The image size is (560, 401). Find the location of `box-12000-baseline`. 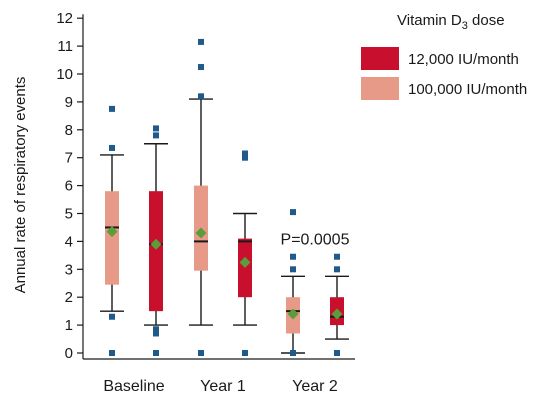

box-12000-baseline is located at coordinates (156, 240).